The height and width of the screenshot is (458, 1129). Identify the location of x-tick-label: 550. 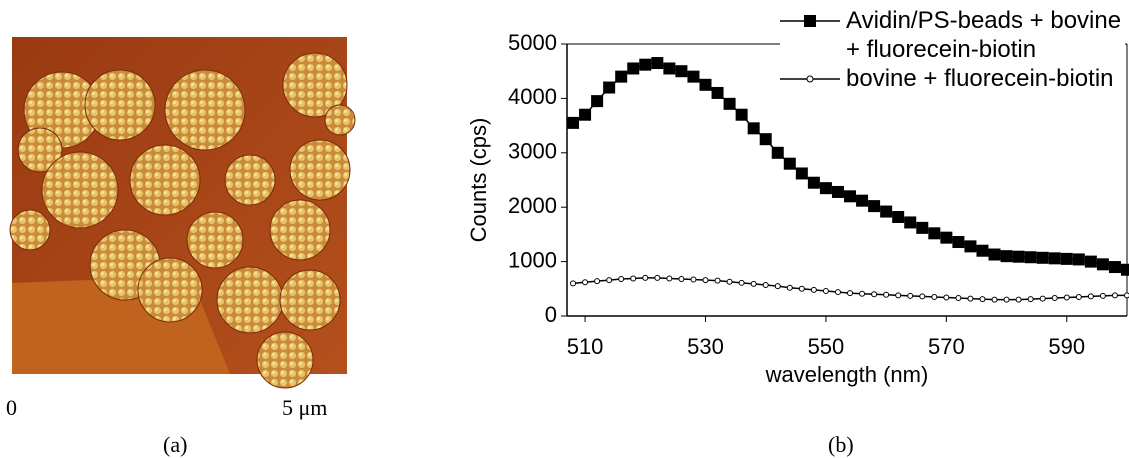
(826, 346).